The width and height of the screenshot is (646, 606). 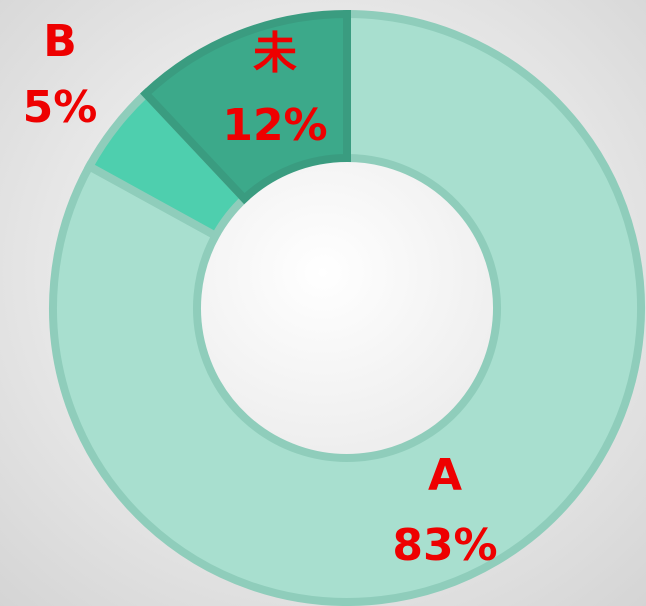 I want to click on category-label: A, so click(x=445, y=475).